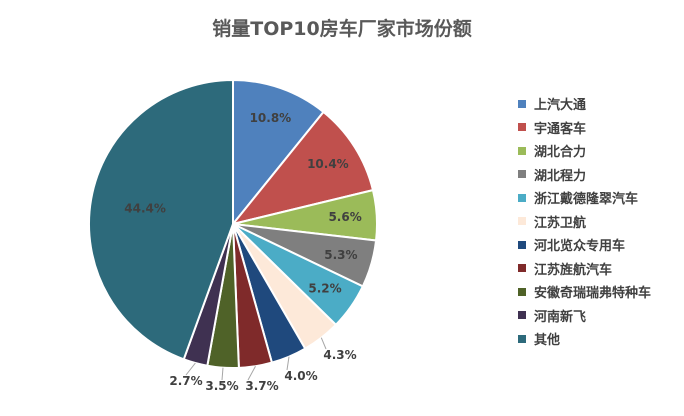  What do you see at coordinates (328, 164) in the screenshot?
I see `data-label: 10.4%` at bounding box center [328, 164].